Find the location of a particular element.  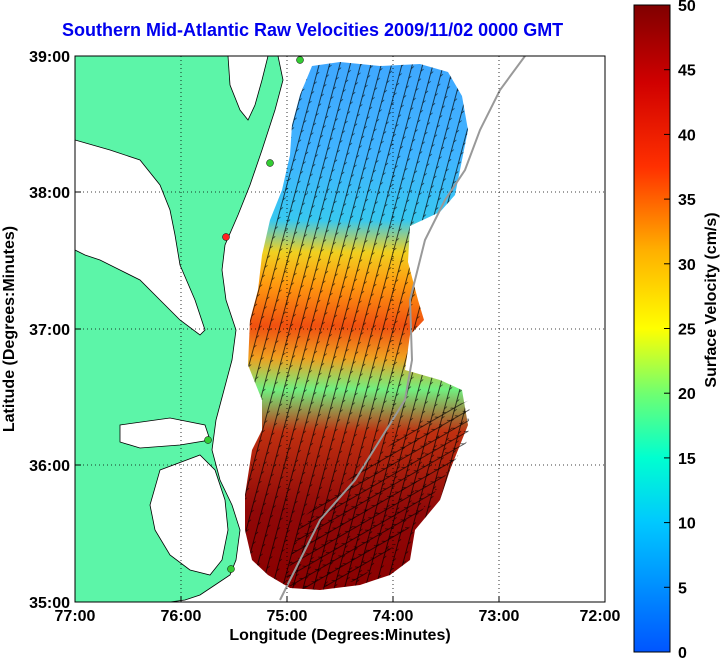

colorbar-tick-label: 10 is located at coordinates (687, 524).